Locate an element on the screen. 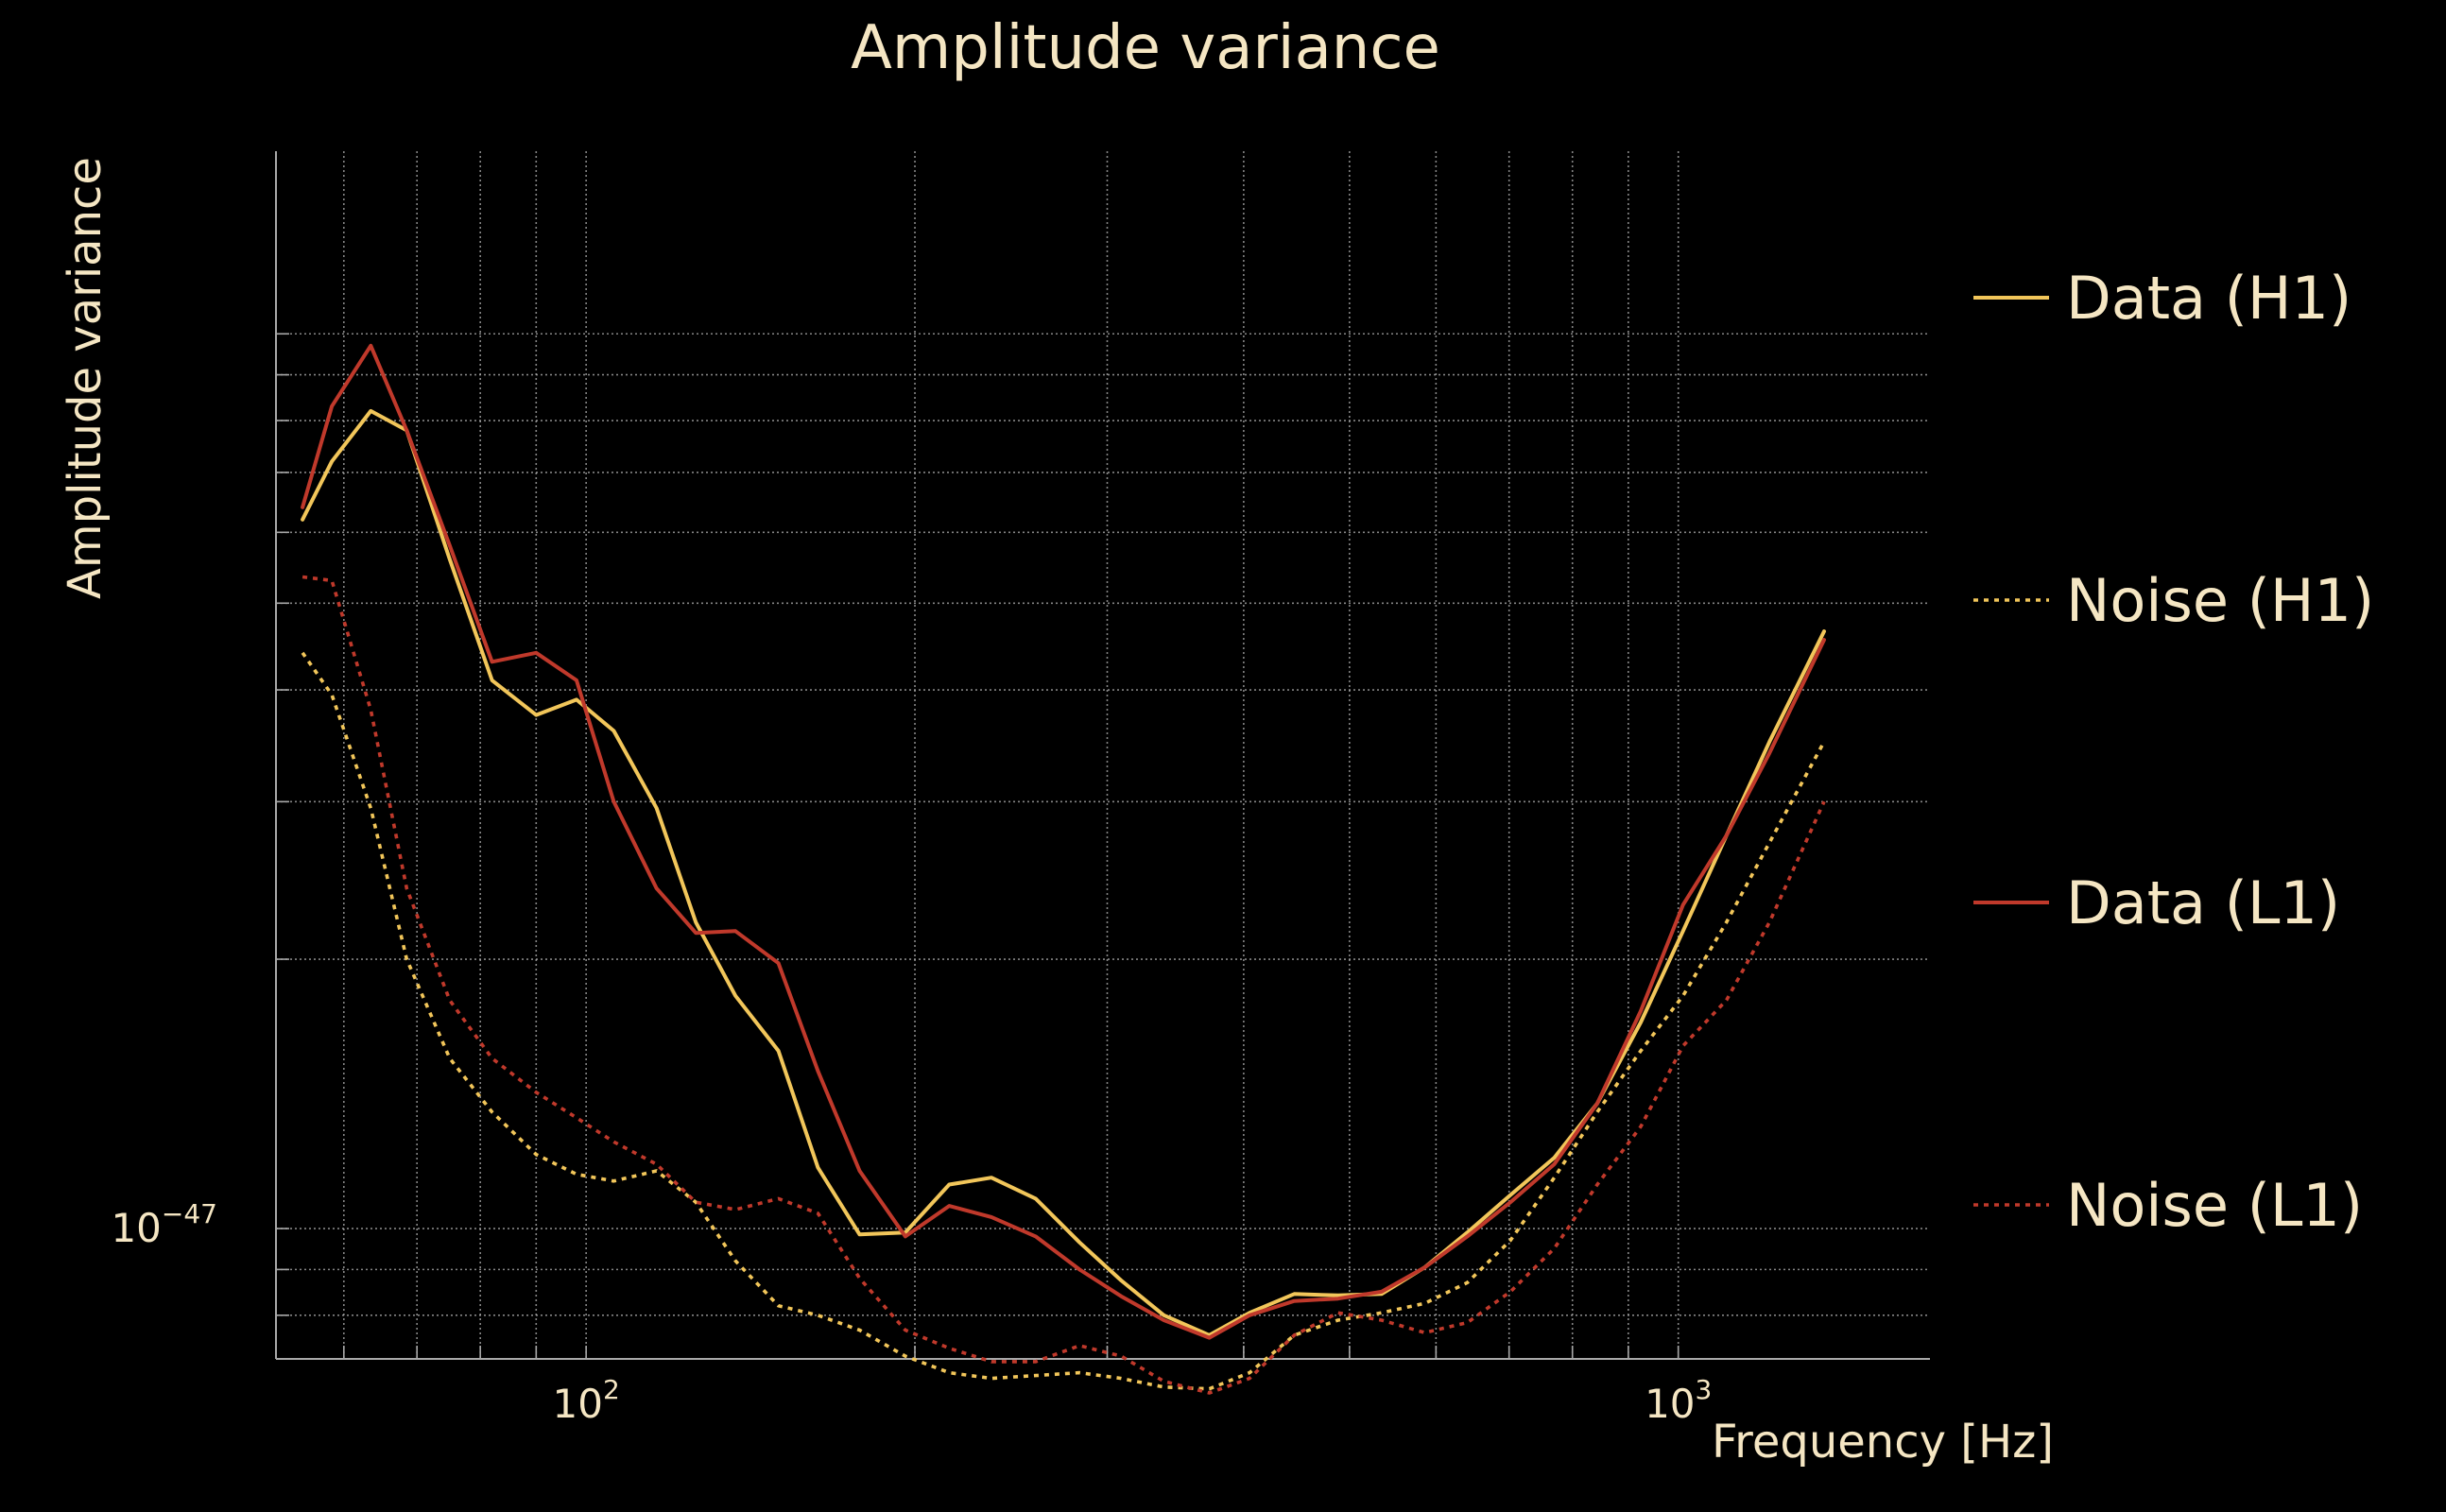 The height and width of the screenshot is (1512, 2446). legend-label: Data (H1) is located at coordinates (2208, 298).